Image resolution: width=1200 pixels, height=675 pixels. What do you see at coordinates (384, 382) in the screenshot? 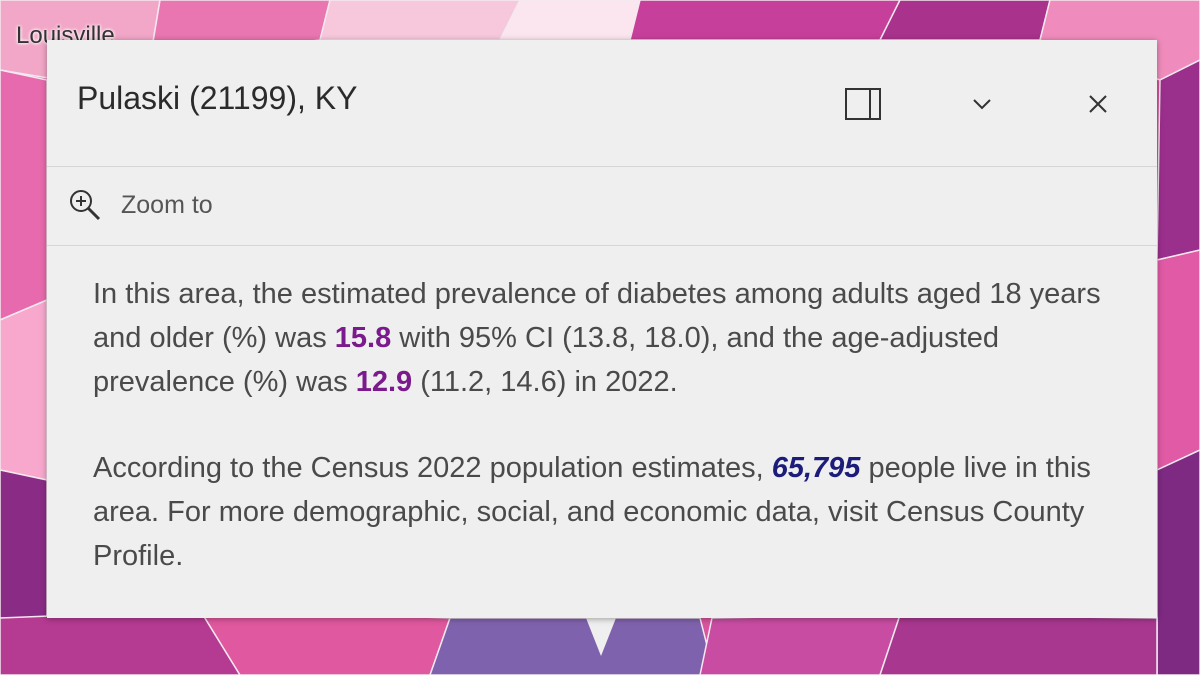
I see `highlight-value: 12.9` at bounding box center [384, 382].